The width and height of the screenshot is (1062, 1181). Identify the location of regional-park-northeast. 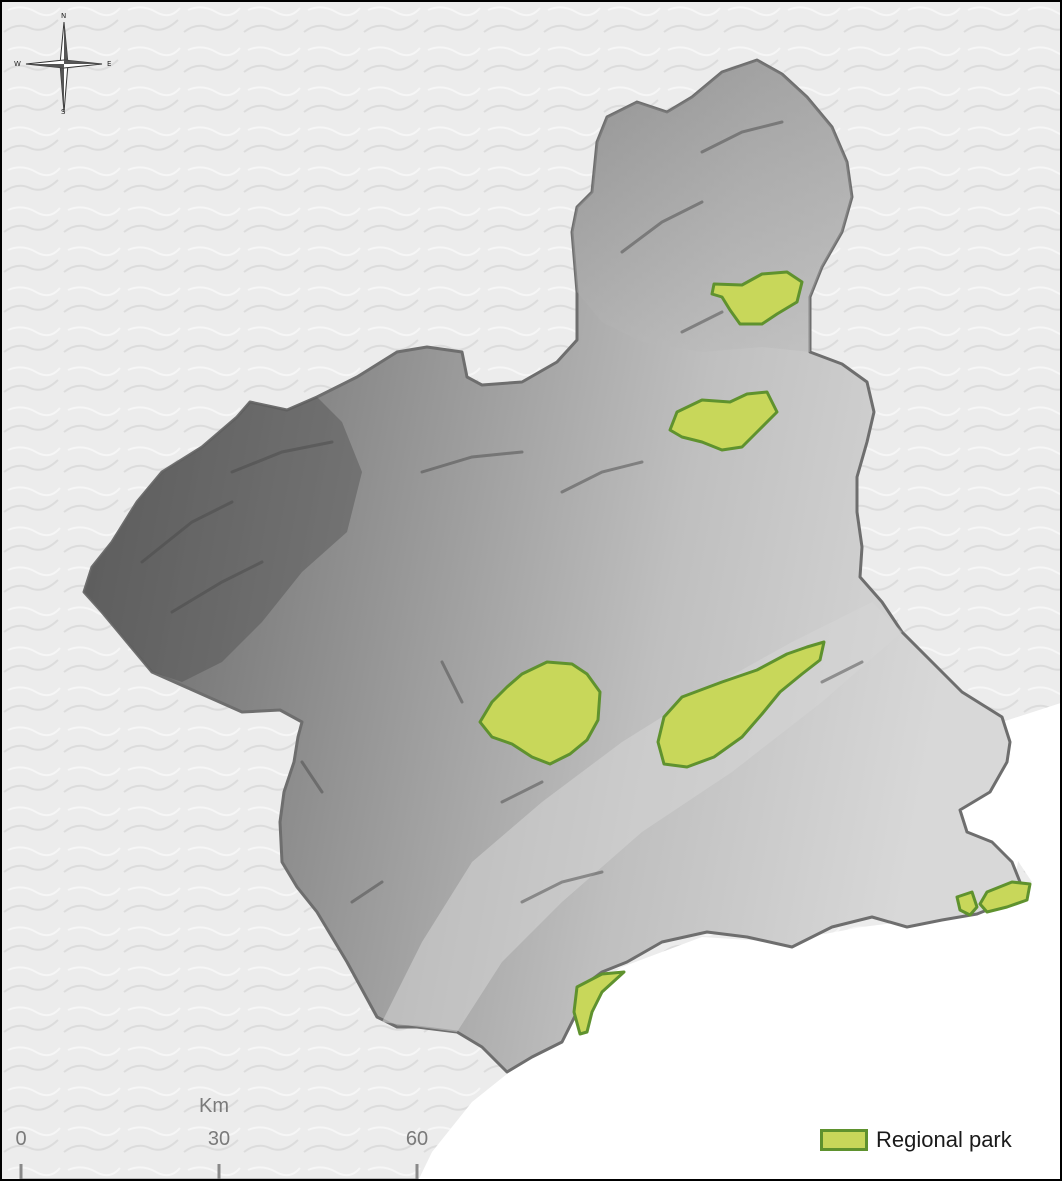
(757, 298).